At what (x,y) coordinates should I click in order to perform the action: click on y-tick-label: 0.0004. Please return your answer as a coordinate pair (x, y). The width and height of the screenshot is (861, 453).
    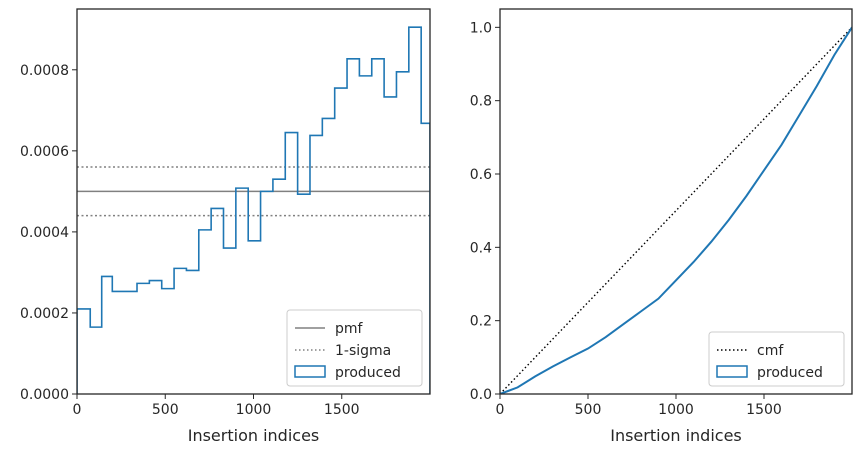
    Looking at the image, I should click on (44, 233).